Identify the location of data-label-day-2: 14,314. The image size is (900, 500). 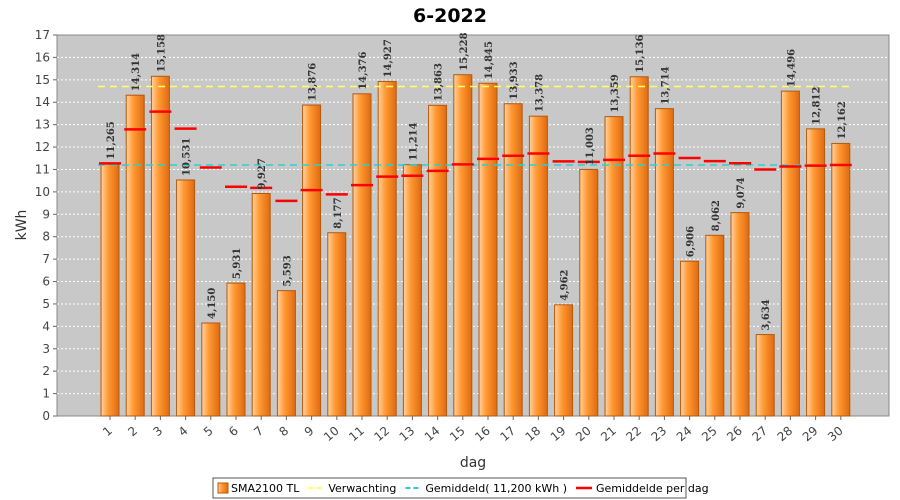
(136, 72).